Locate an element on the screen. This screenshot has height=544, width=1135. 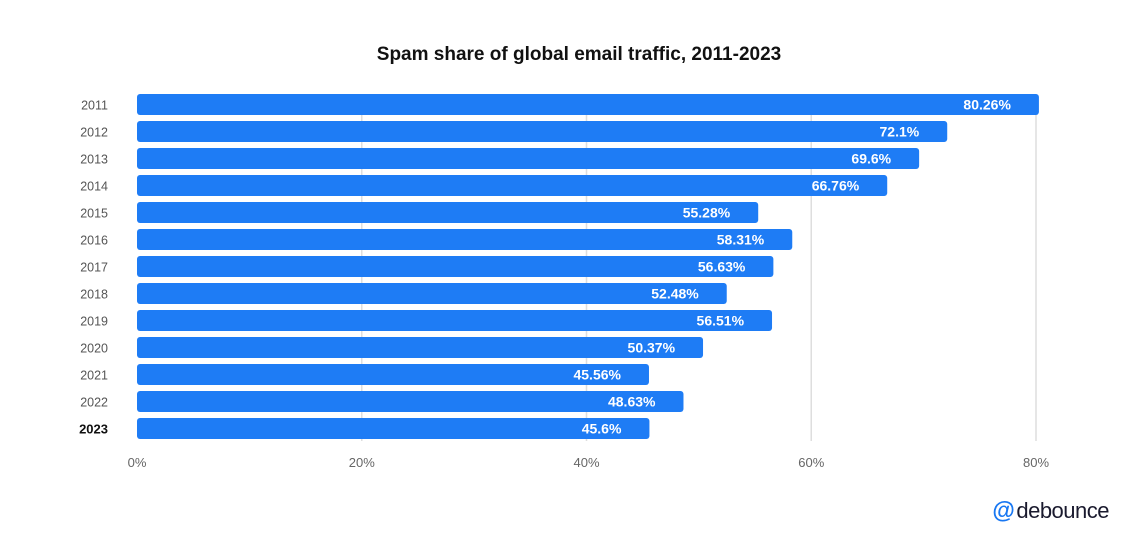
data-label: 55.28% is located at coordinates (707, 213).